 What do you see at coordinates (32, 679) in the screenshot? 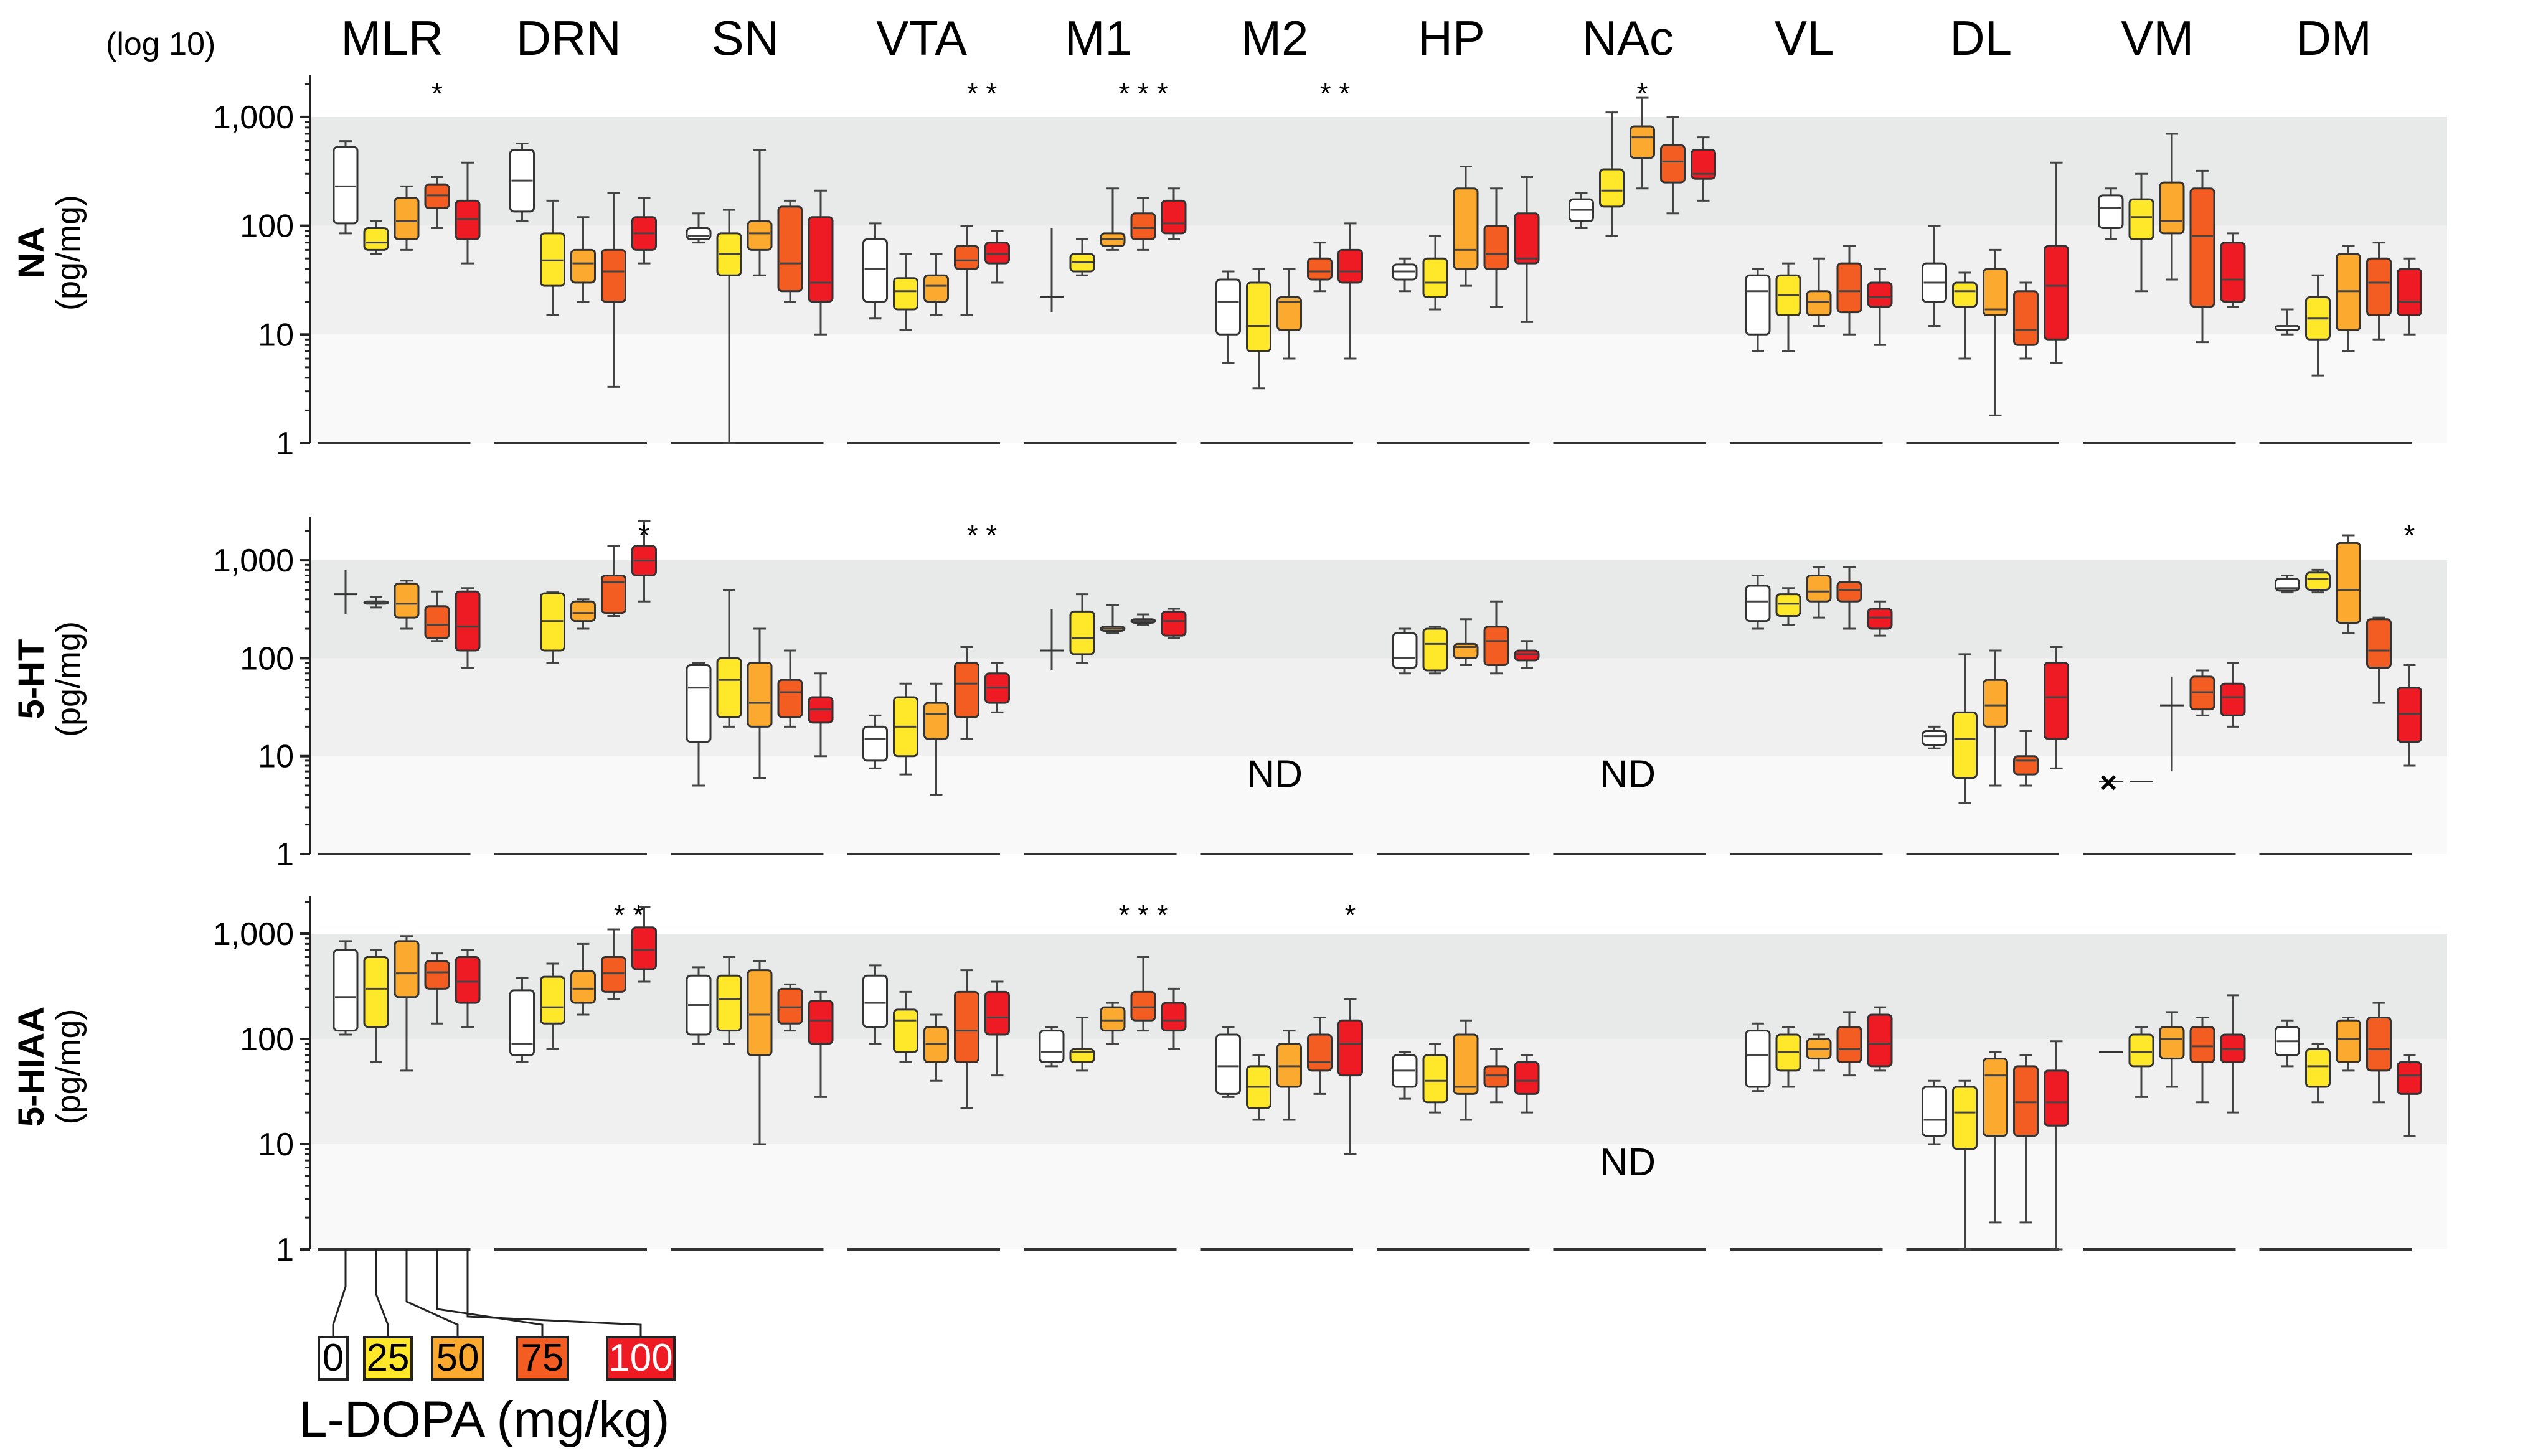
I see `panel-name-5-ht: 5-HT` at bounding box center [32, 679].